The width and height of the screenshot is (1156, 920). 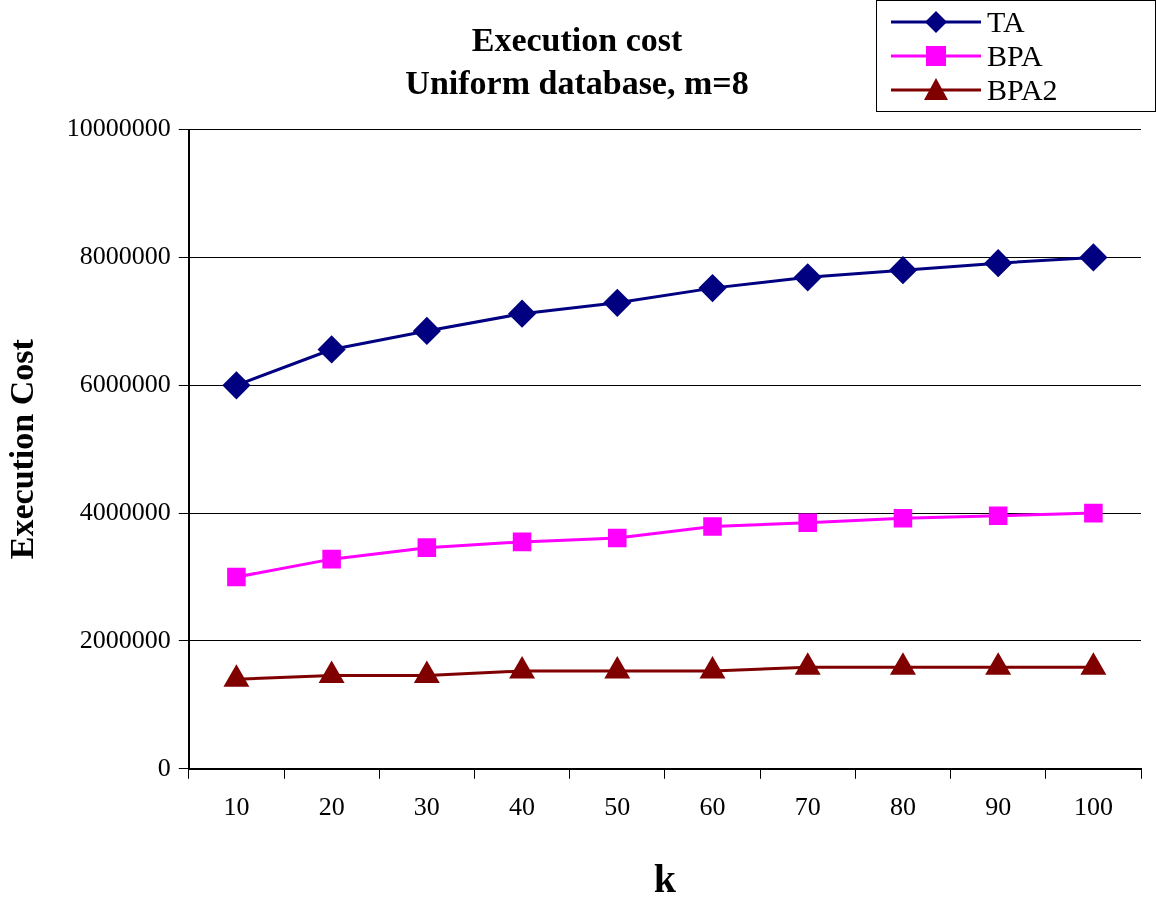 I want to click on y-tick-label: 8000000, so click(x=125, y=256).